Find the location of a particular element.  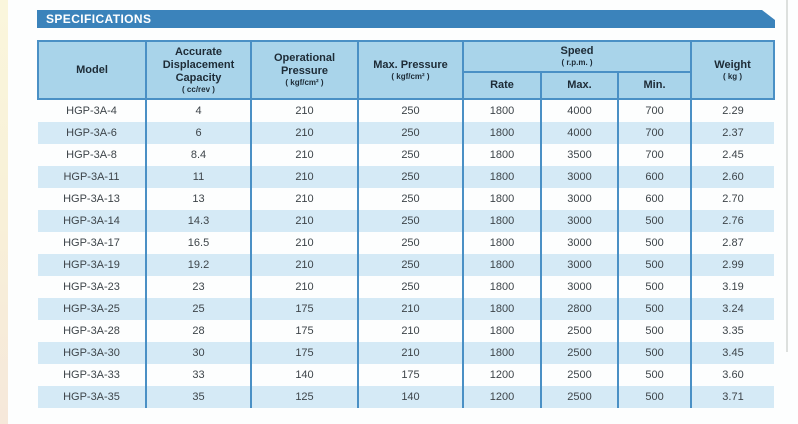

table-row: HGP-3A-6 6 210 250 1800 4000 700 2.37 is located at coordinates (406, 133).